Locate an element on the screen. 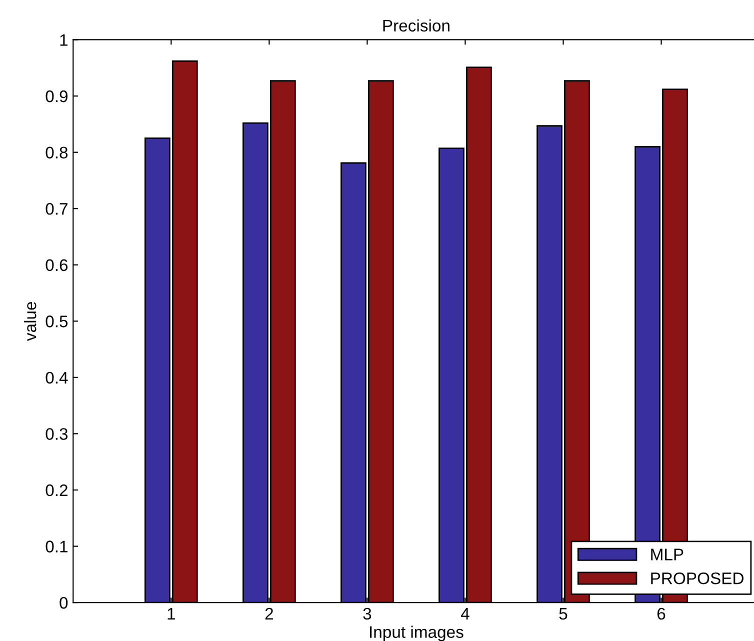  y-tick-label: 0.6 is located at coordinates (57, 265).